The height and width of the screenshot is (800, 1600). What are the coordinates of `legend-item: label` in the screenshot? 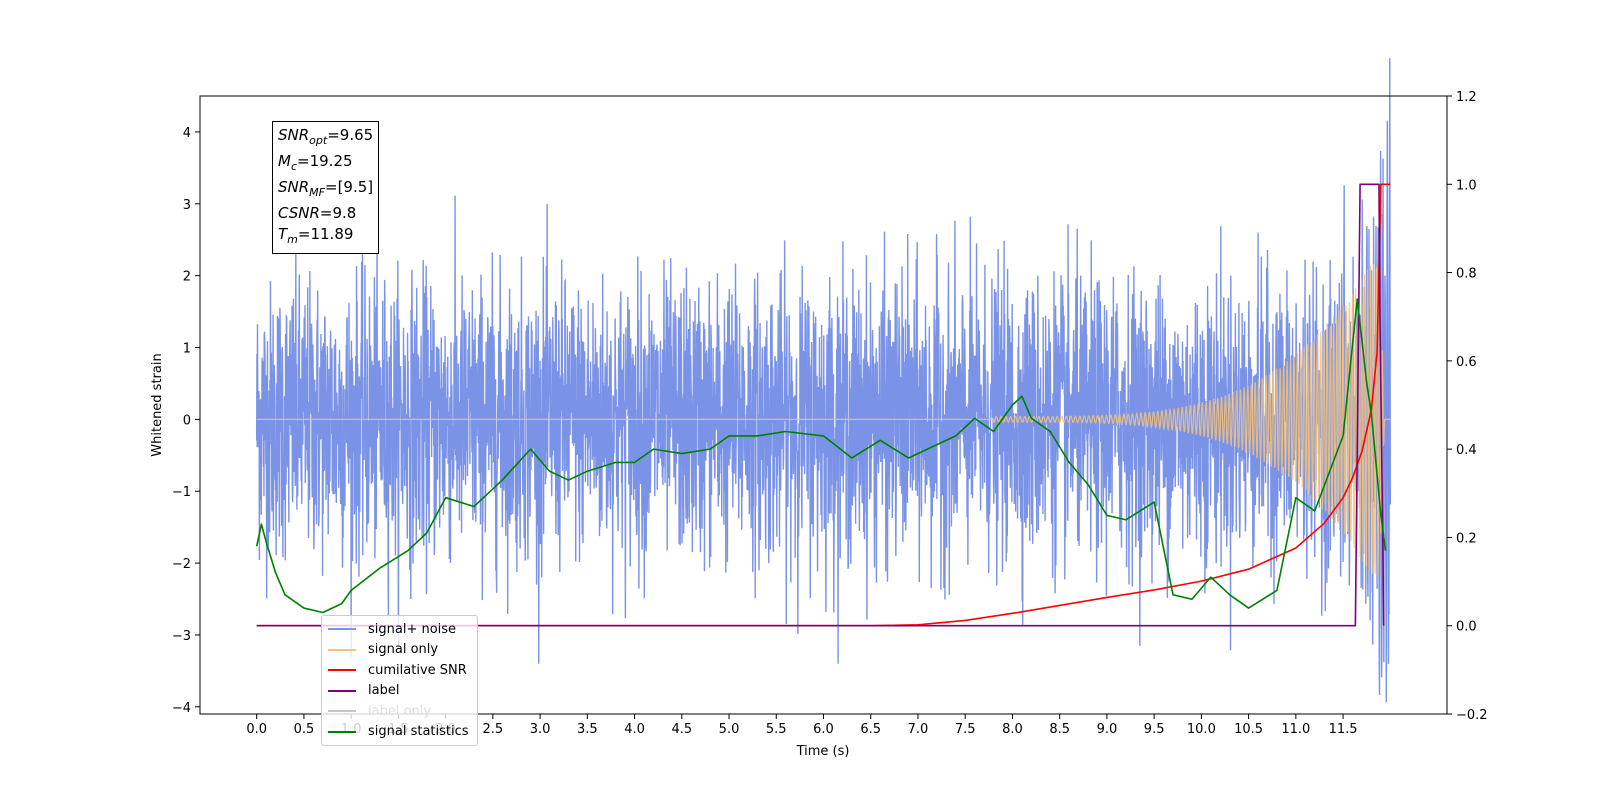 It's located at (399, 691).